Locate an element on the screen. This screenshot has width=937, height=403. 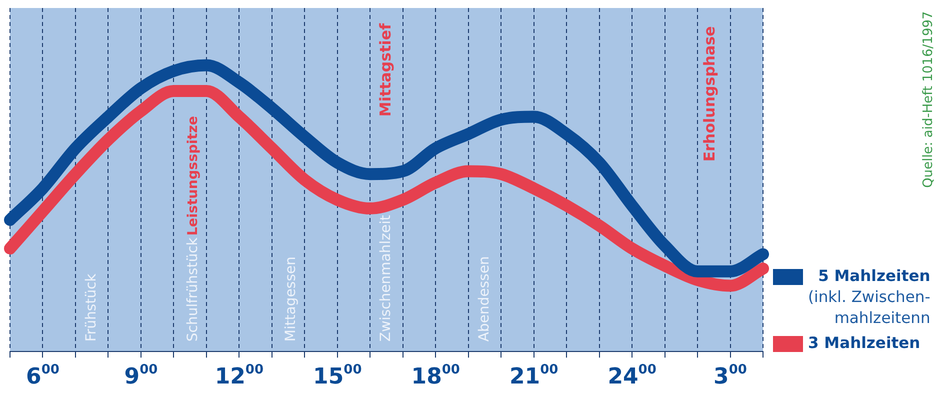
annotation: Schulfrühstück is located at coordinates (192, 289).